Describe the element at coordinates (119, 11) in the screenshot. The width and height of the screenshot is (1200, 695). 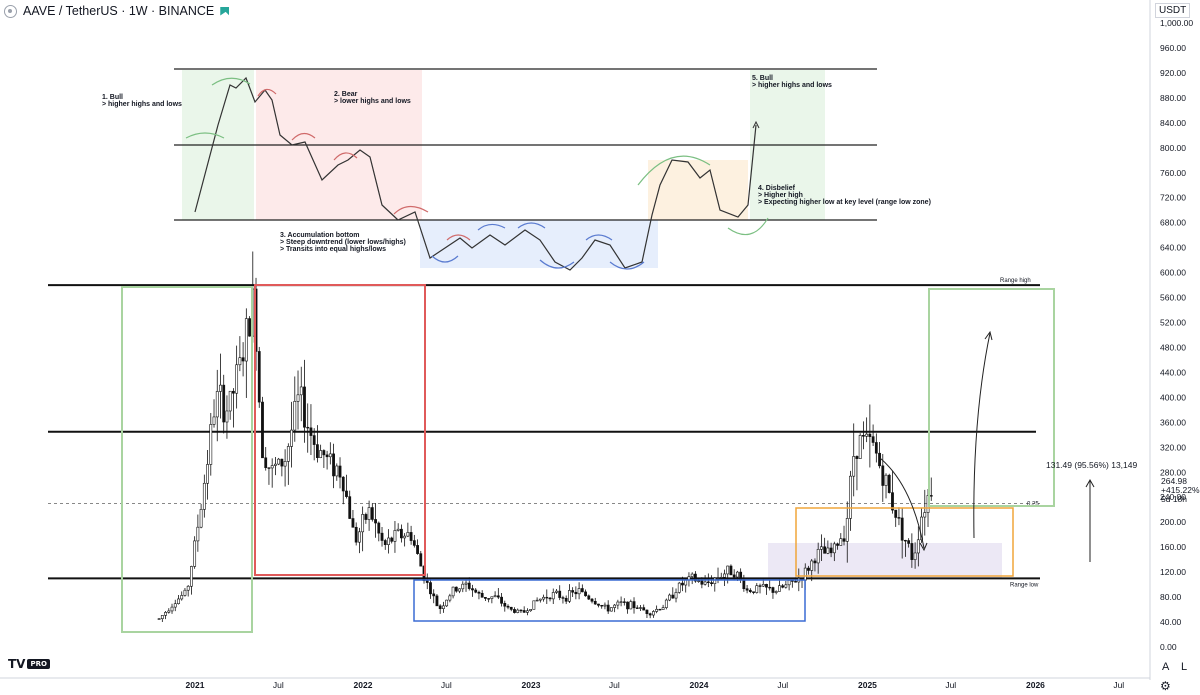
I see `chart-title: AAVE / TetherUS · 1W · BINANCE` at that location.